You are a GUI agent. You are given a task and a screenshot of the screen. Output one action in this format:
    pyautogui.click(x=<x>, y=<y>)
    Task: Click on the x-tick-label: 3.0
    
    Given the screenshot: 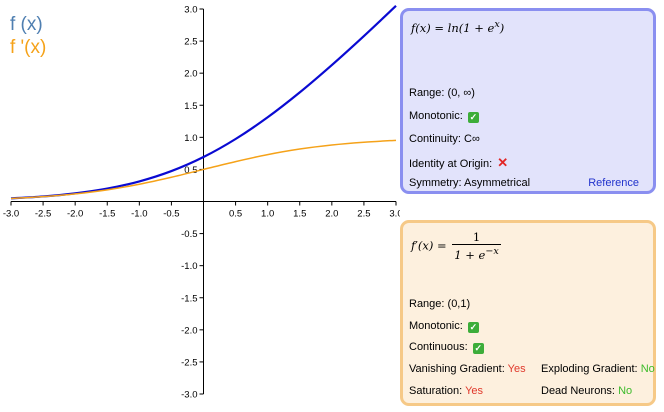 What is the action you would take?
    pyautogui.click(x=394, y=214)
    